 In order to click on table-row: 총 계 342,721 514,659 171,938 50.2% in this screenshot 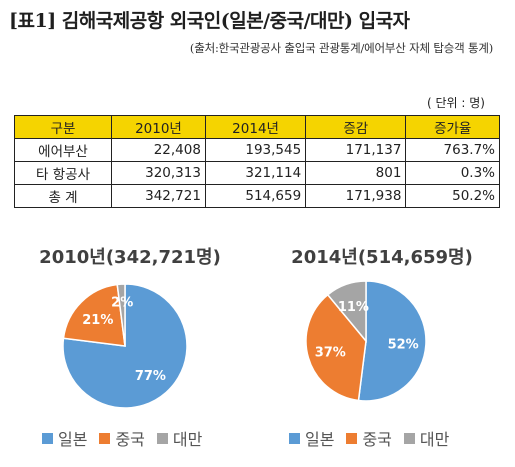, I will do `click(256, 196)`.